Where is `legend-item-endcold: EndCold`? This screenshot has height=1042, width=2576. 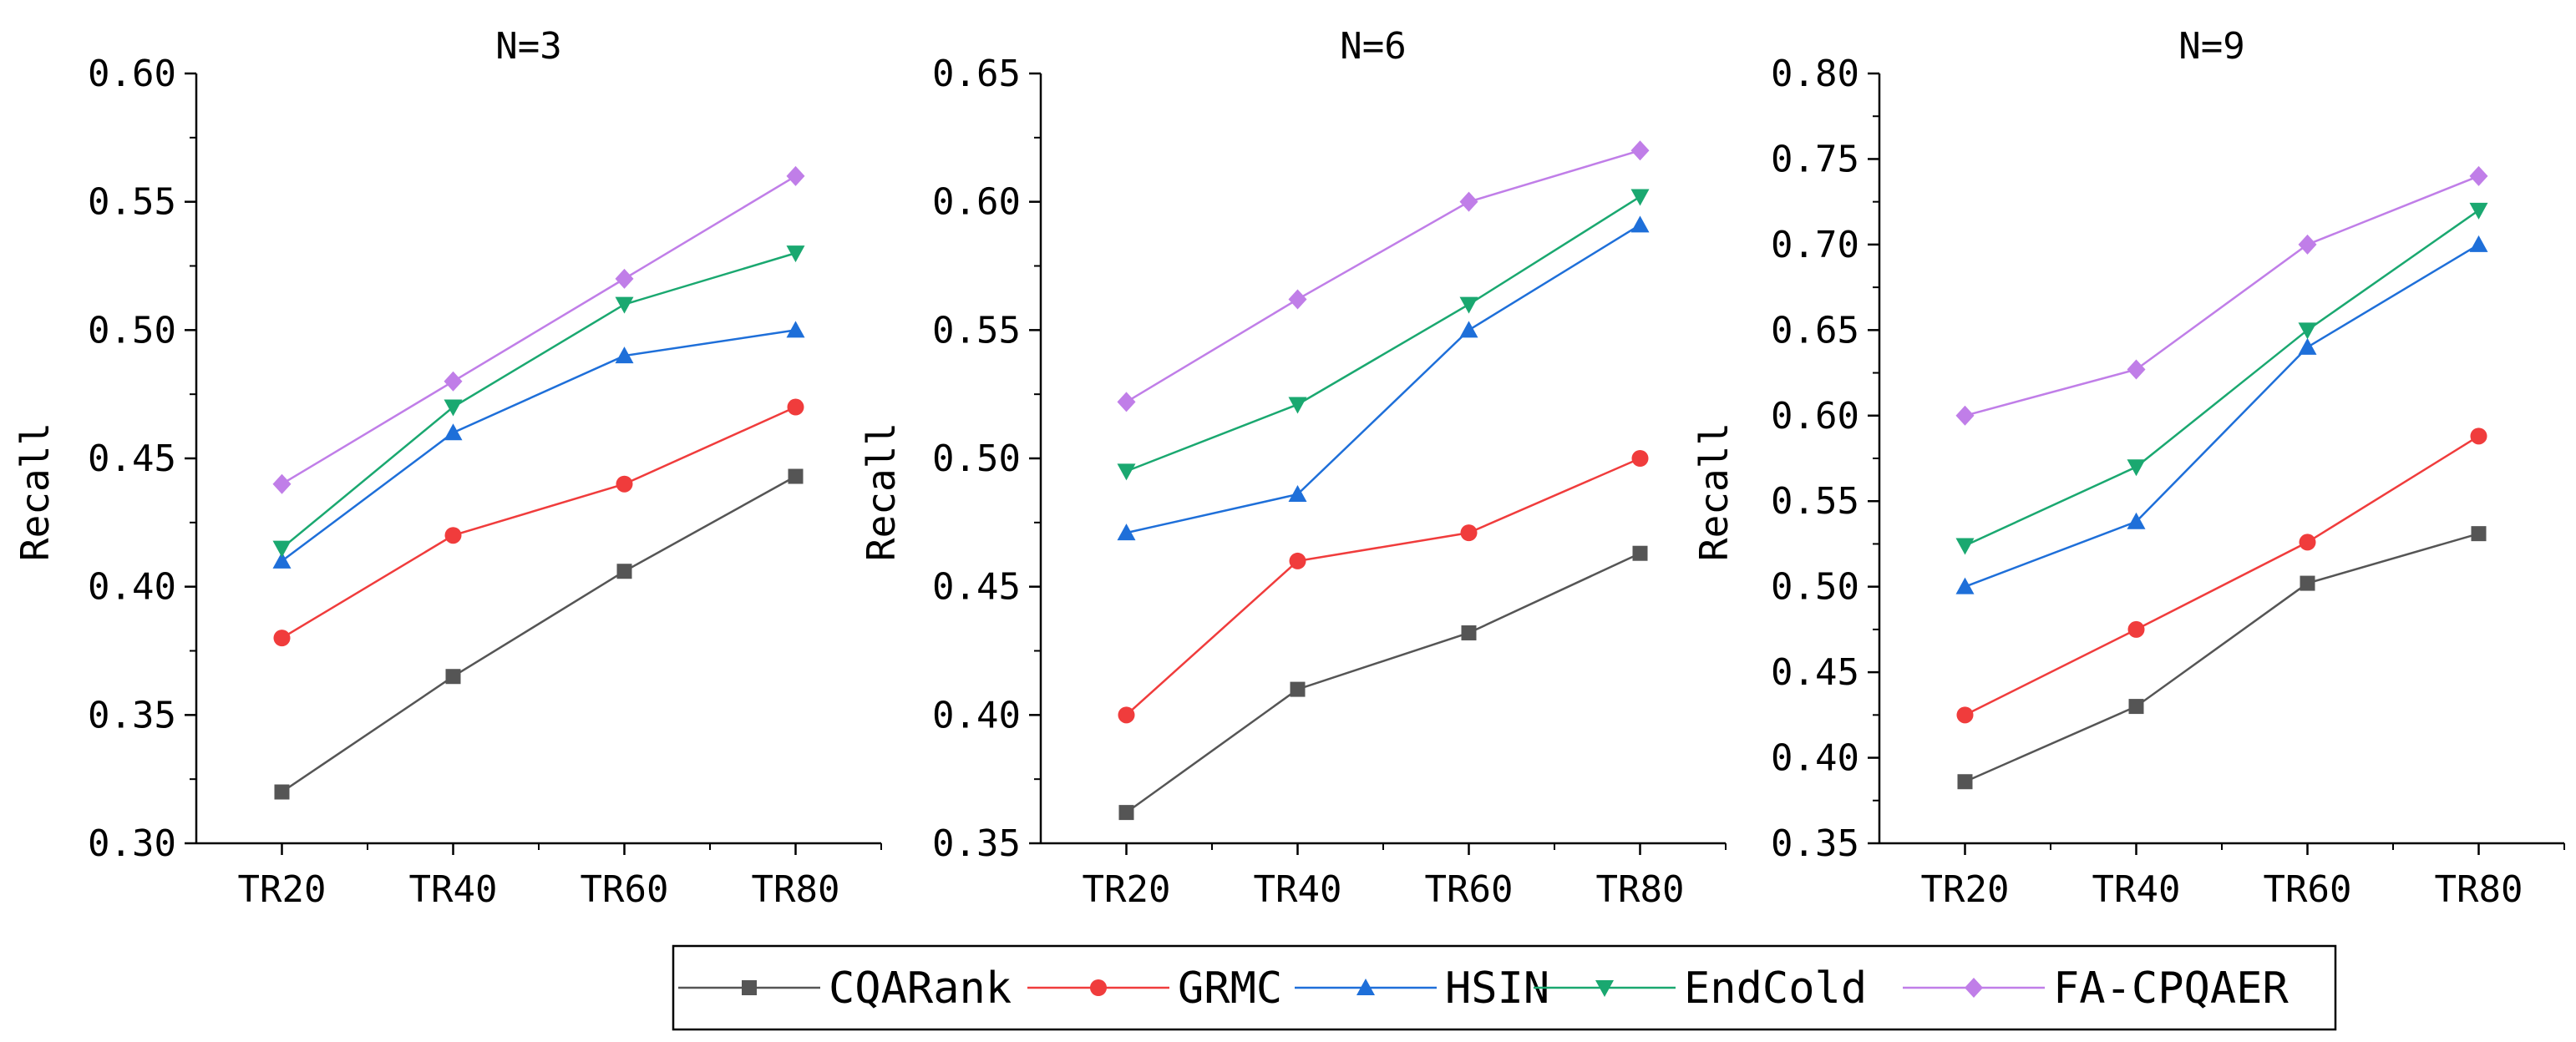 legend-item-endcold: EndCold is located at coordinates (1700, 989).